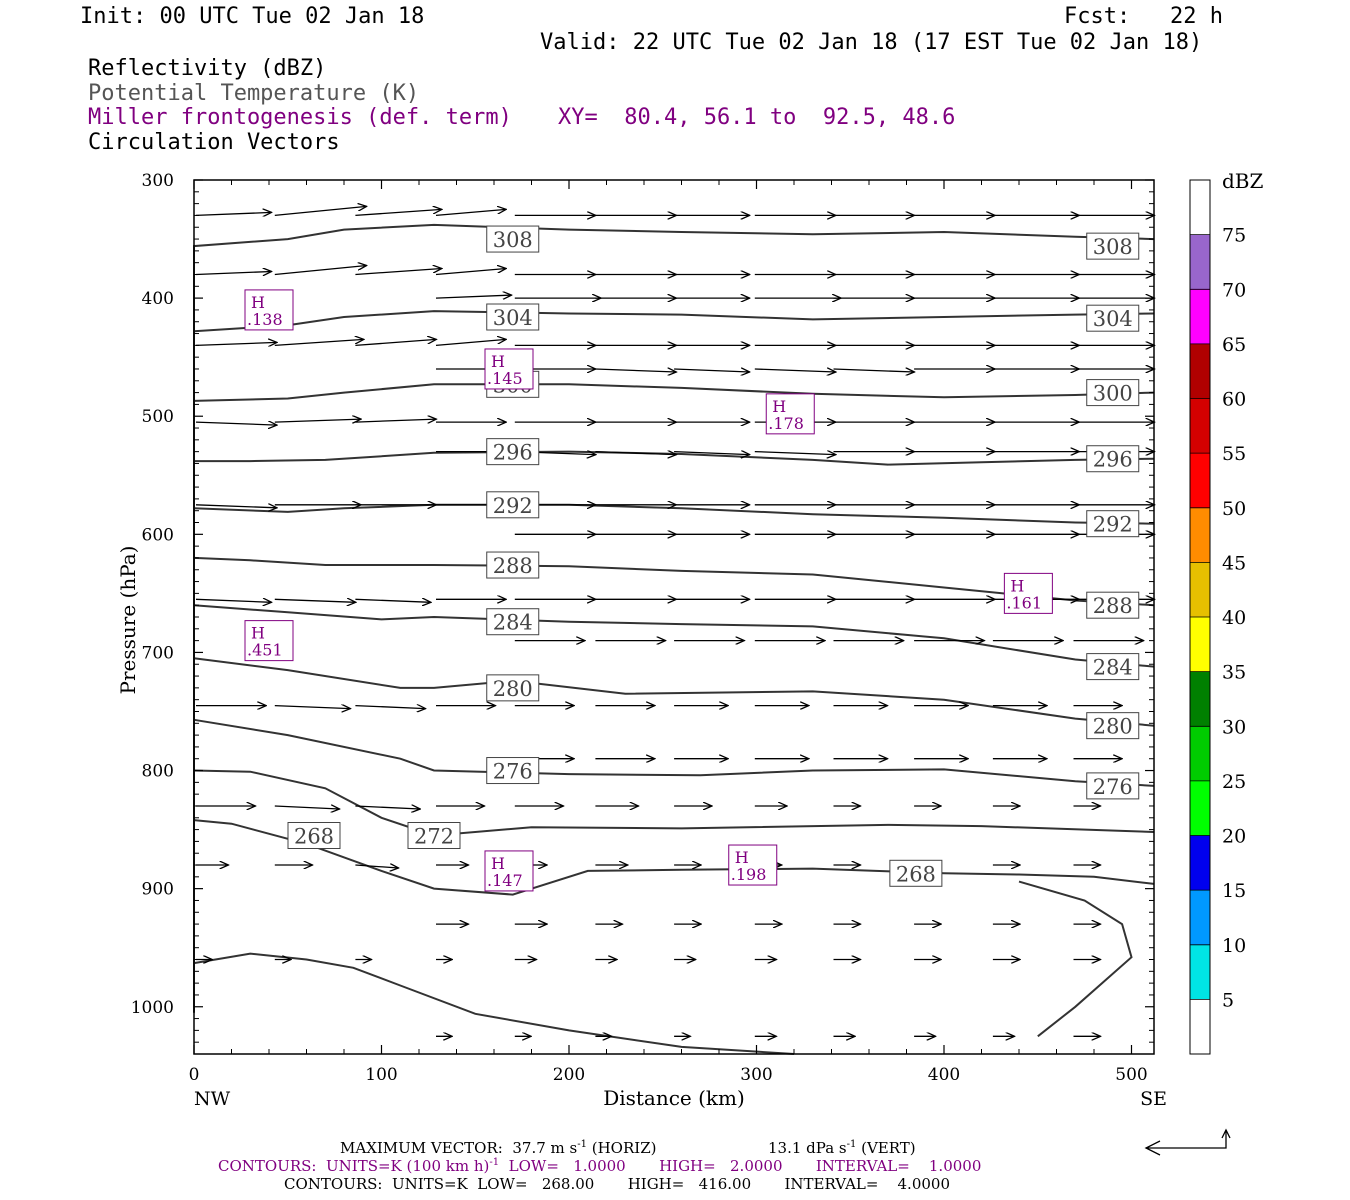  Describe the element at coordinates (1217, 617) in the screenshot. I see `dbz-colorbar: 5 10 15 20 25 30 35 40 45 50 55 60 65 70 75` at that location.